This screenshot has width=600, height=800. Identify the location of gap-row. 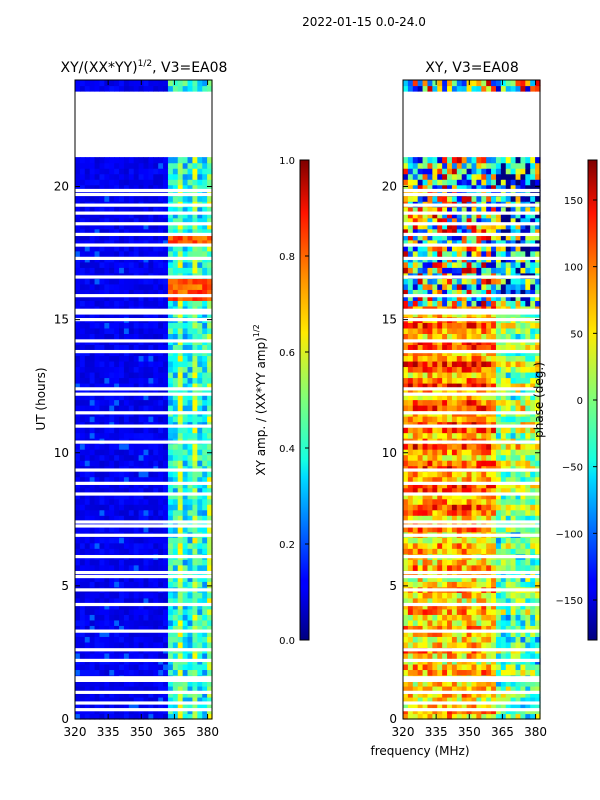
(143, 572).